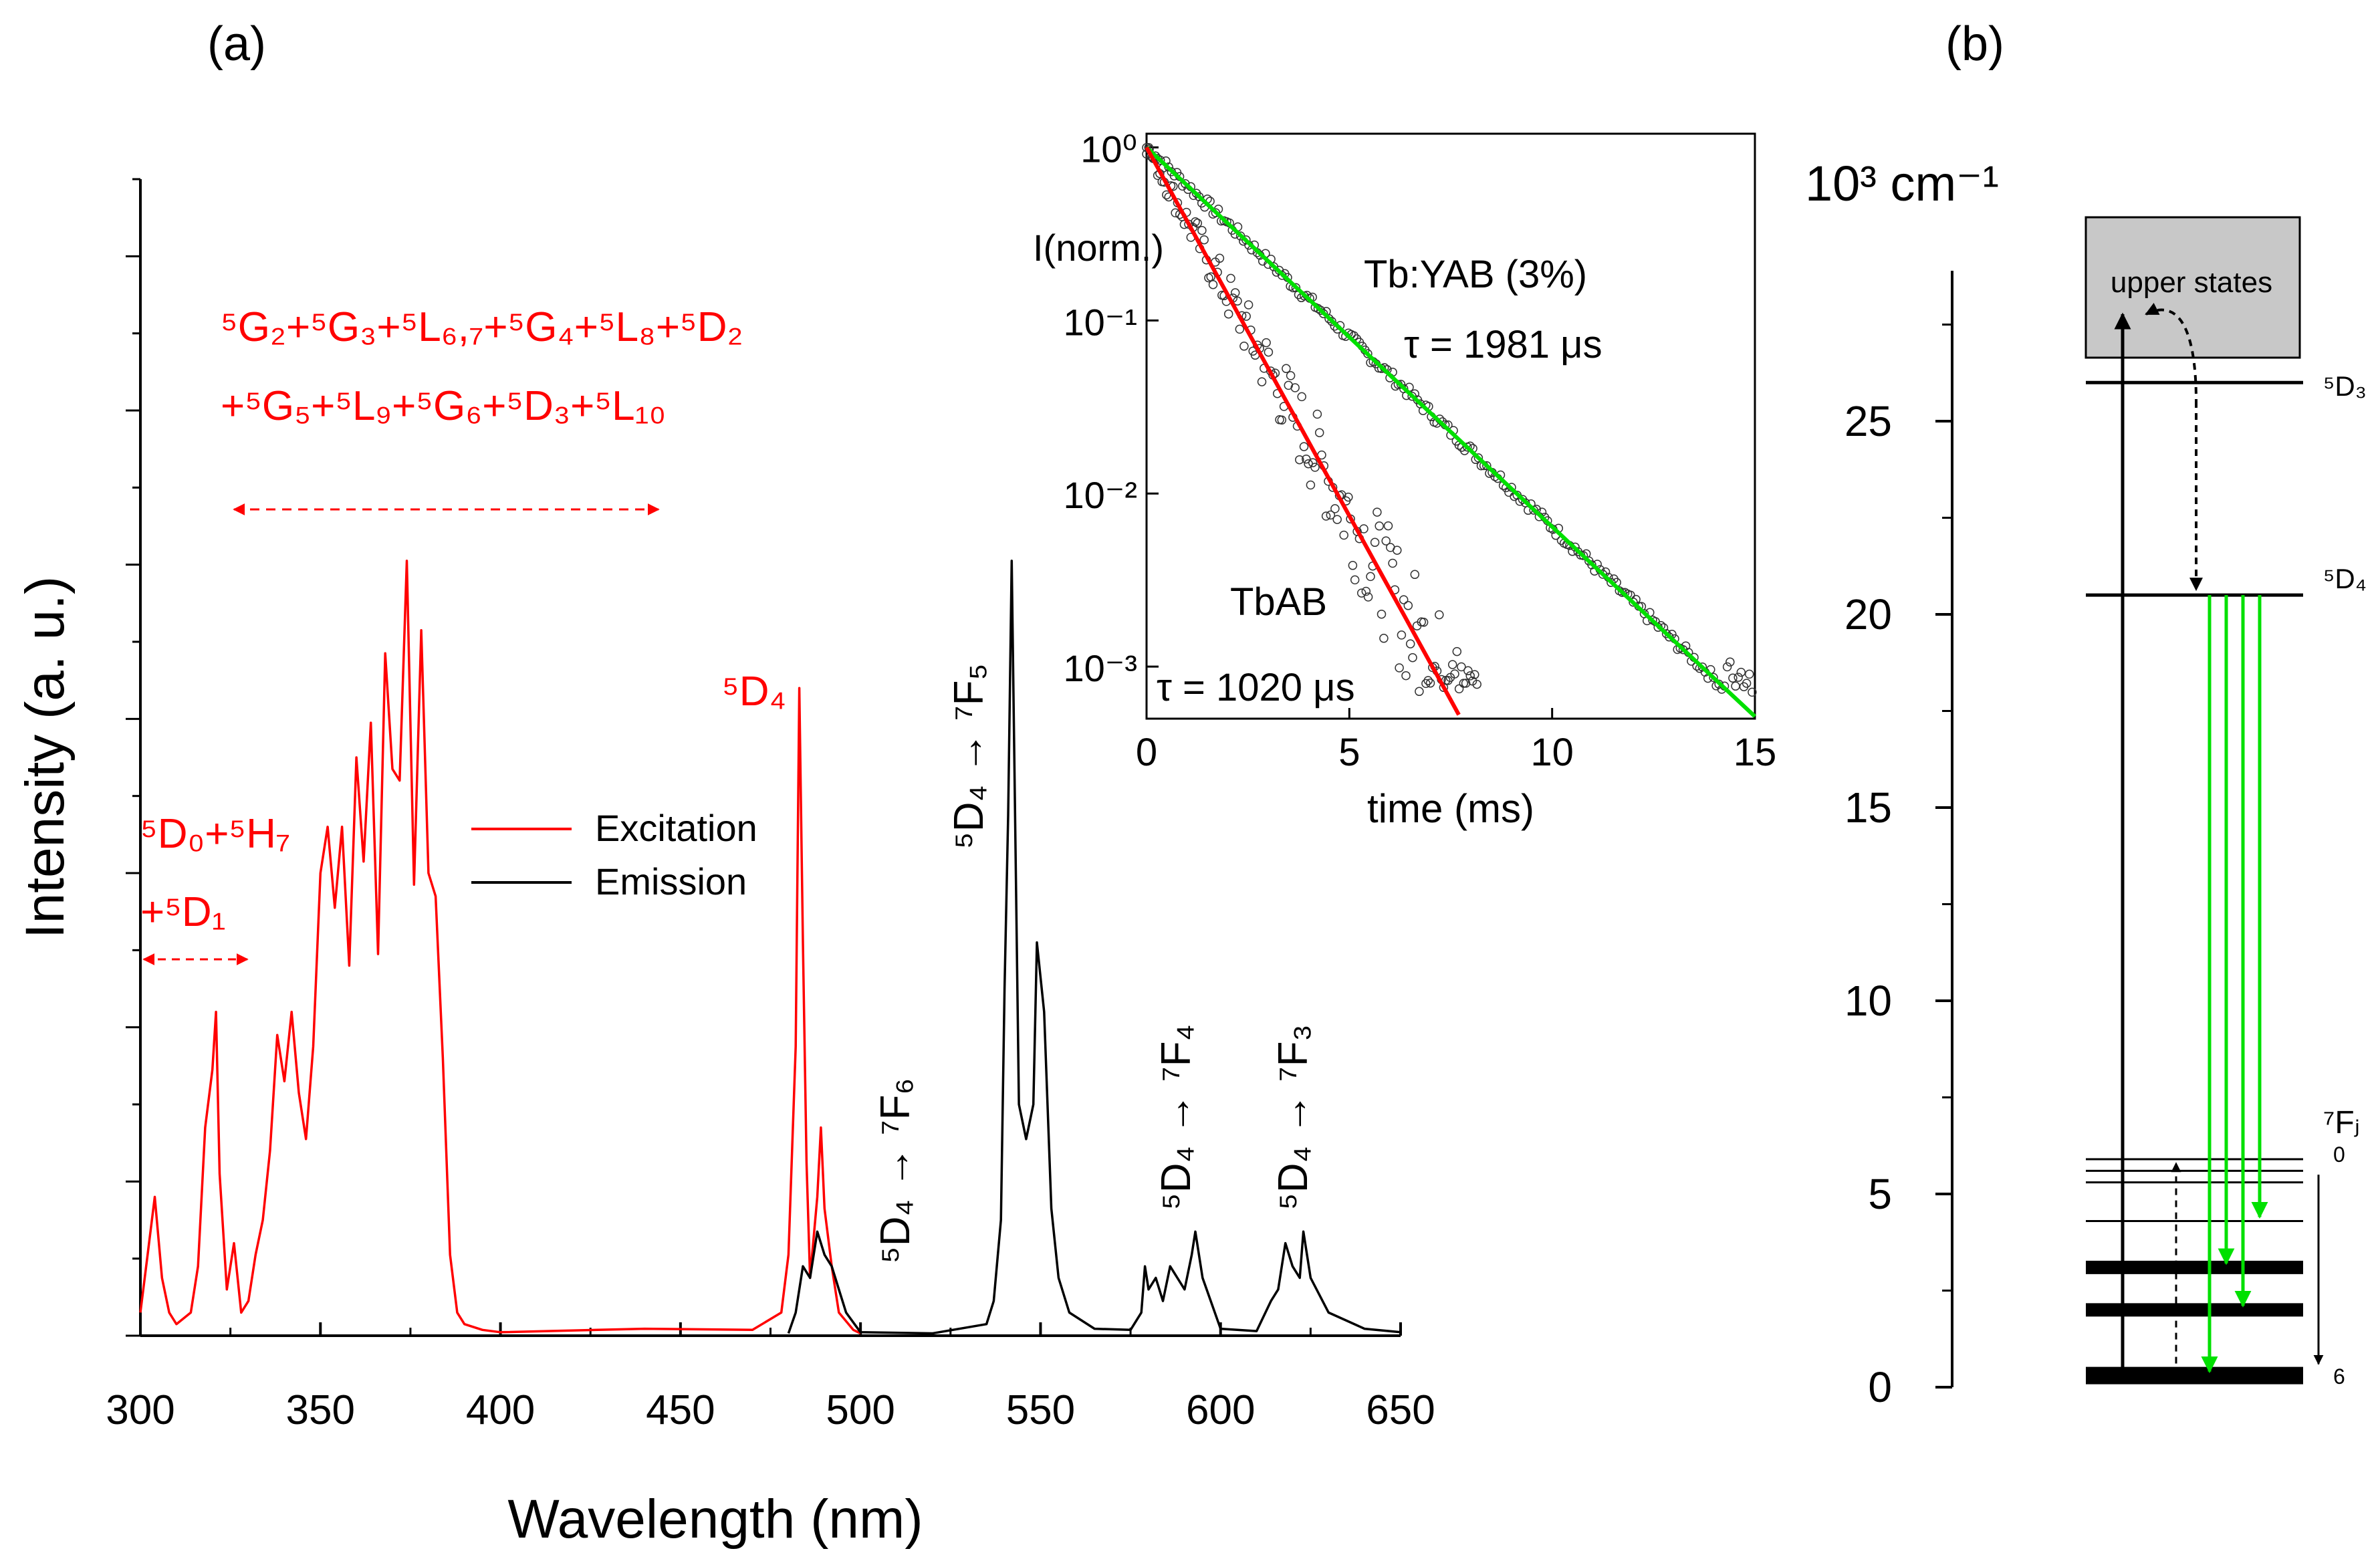  What do you see at coordinates (1101, 668) in the screenshot?
I see `inset-y-tick-label: 10⁻³` at bounding box center [1101, 668].